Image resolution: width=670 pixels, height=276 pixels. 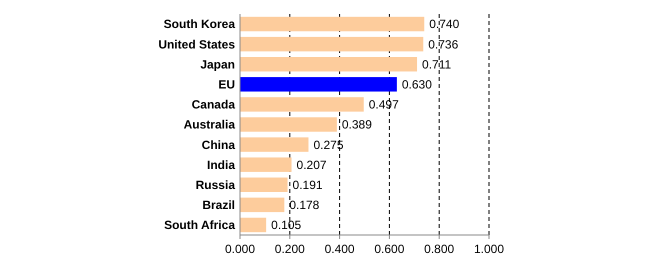 I want to click on y-tick-label: Russia, so click(x=216, y=185).